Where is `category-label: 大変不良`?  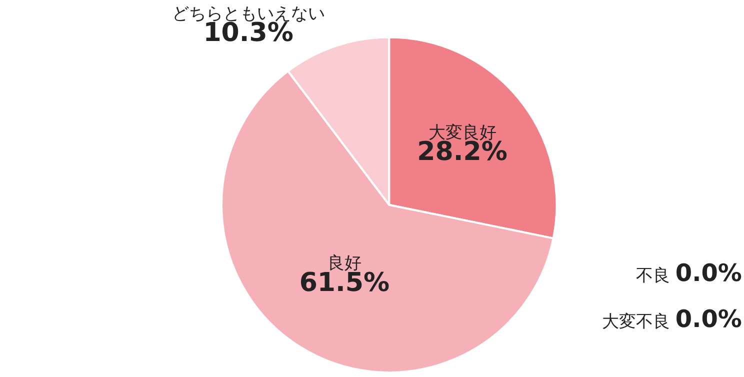
category-label: 大変不良 is located at coordinates (636, 322).